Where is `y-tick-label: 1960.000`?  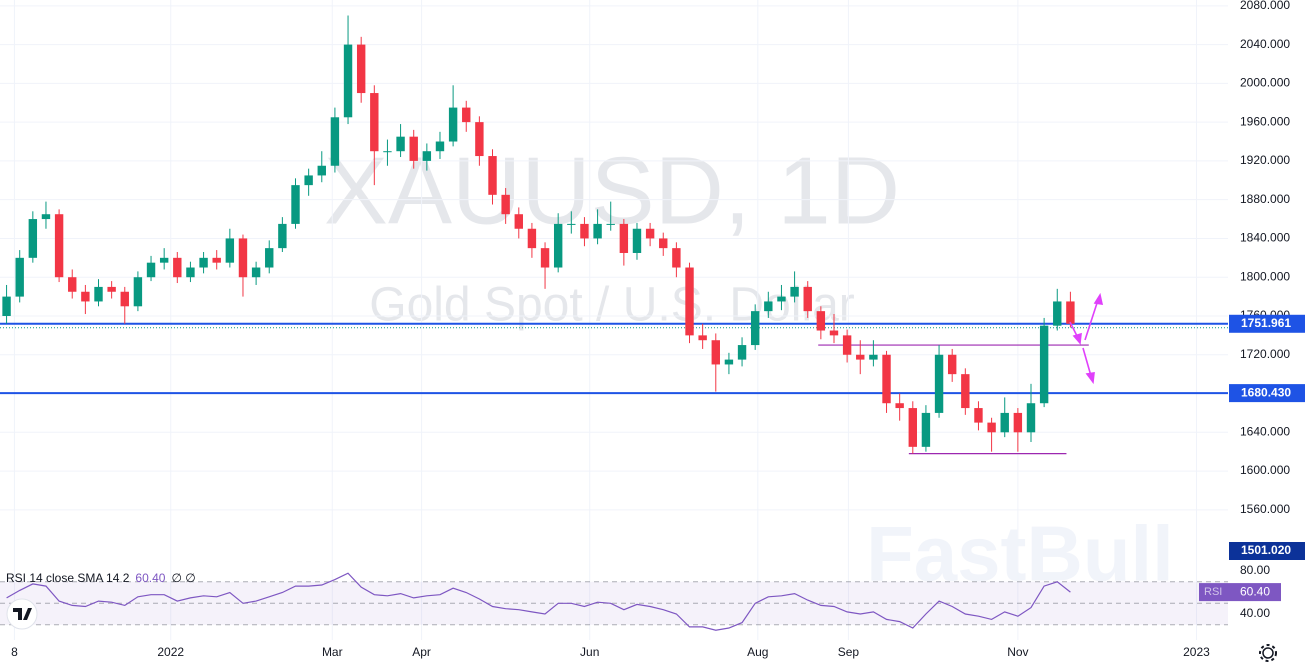 y-tick-label: 1960.000 is located at coordinates (1265, 121).